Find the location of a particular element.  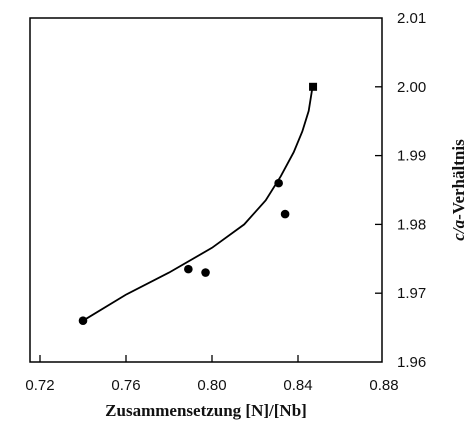

y-tick-label: 1.99 is located at coordinates (411, 156).